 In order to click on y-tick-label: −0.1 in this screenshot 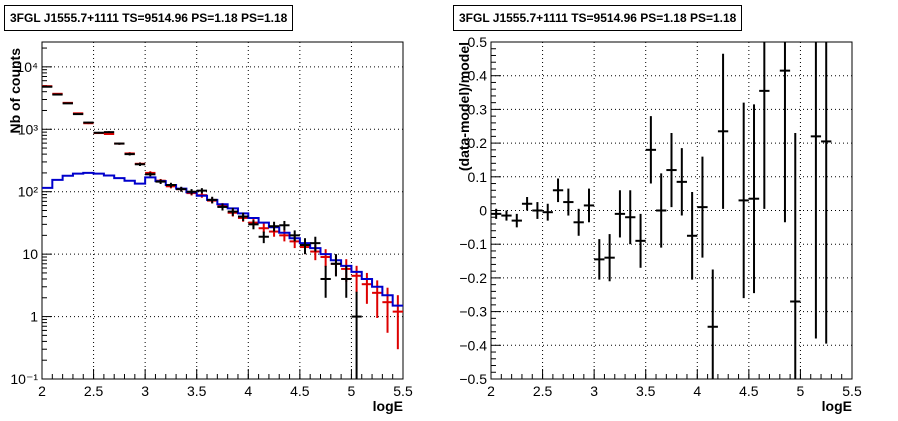, I will do `click(473, 244)`.